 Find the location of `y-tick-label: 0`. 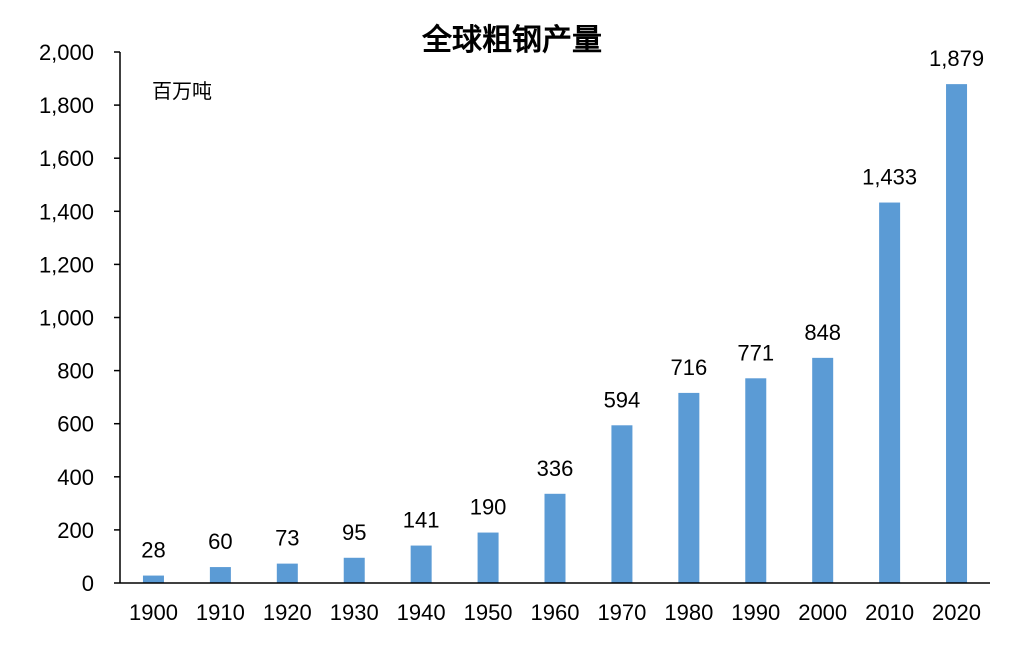

y-tick-label: 0 is located at coordinates (88, 583).